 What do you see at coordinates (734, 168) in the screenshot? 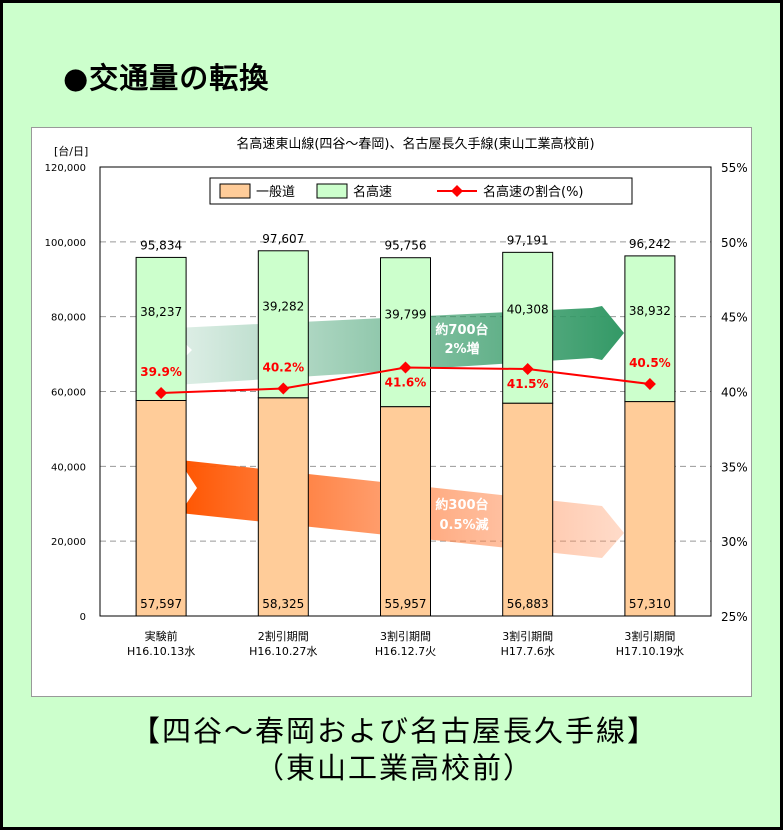
I see `y2-tick-label: 55%` at bounding box center [734, 168].